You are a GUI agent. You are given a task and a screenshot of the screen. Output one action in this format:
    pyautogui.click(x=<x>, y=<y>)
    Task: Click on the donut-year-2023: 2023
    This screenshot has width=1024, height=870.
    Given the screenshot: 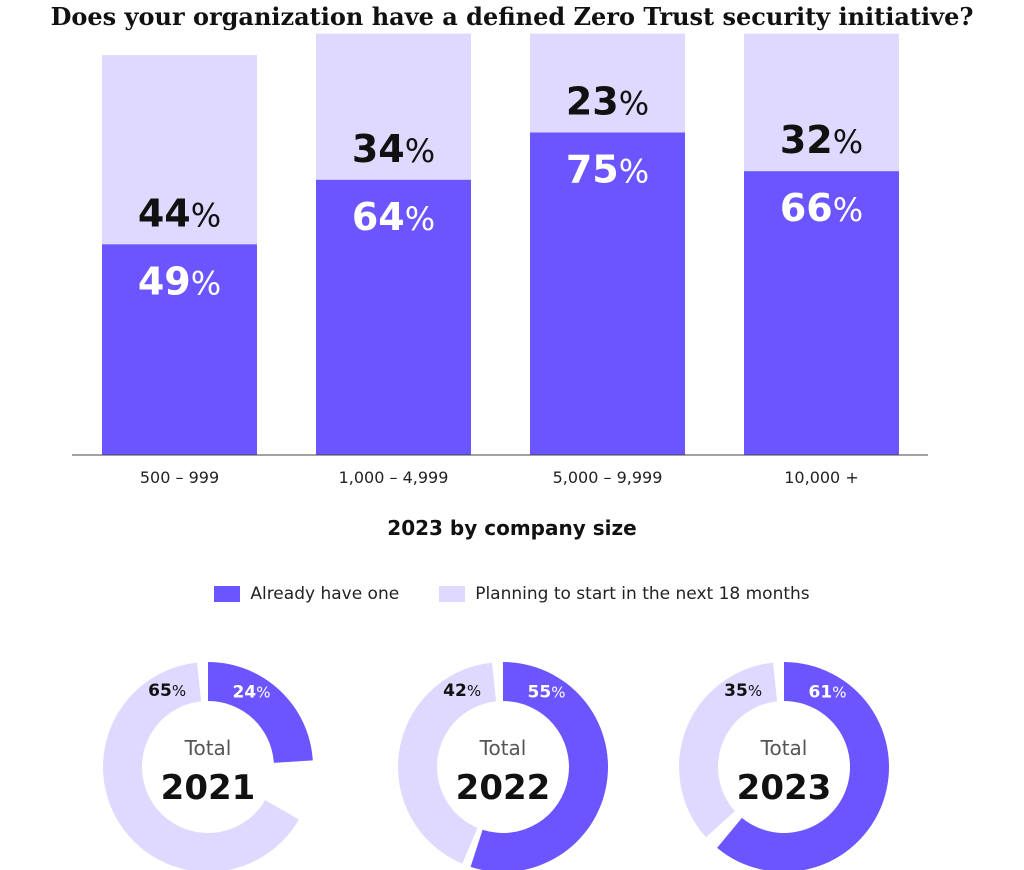 What is the action you would take?
    pyautogui.click(x=784, y=788)
    